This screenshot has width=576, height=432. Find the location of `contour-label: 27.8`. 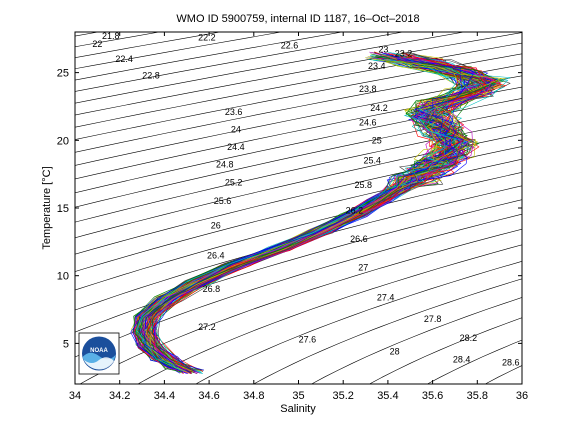

contour-label: 27.8 is located at coordinates (433, 319).